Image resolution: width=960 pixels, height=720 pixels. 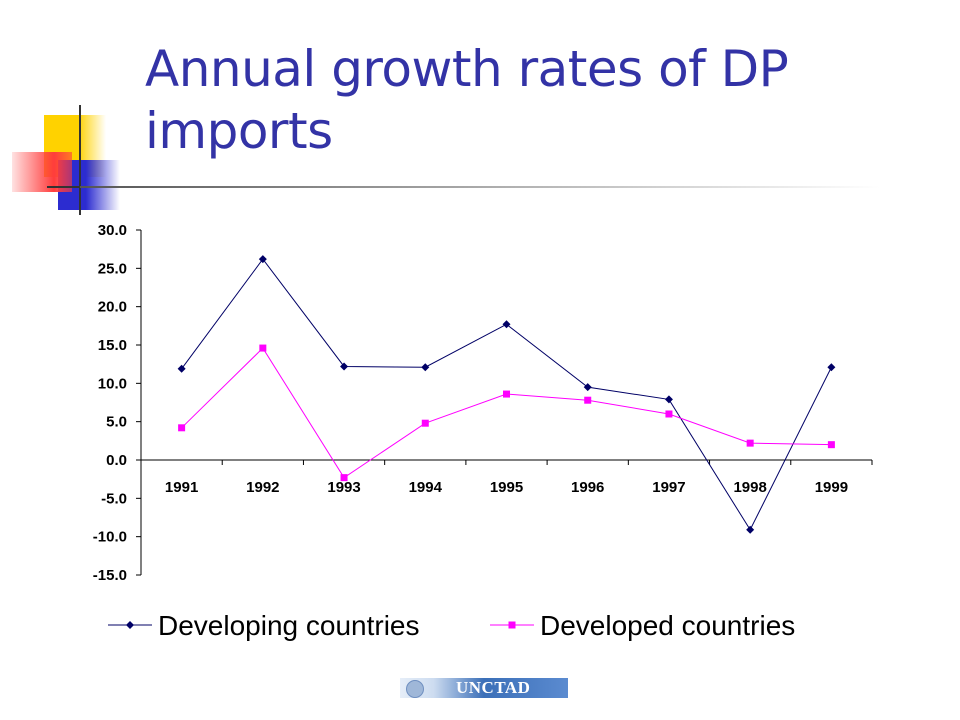 What do you see at coordinates (110, 575) in the screenshot?
I see `y-tick-label: -15.0` at bounding box center [110, 575].